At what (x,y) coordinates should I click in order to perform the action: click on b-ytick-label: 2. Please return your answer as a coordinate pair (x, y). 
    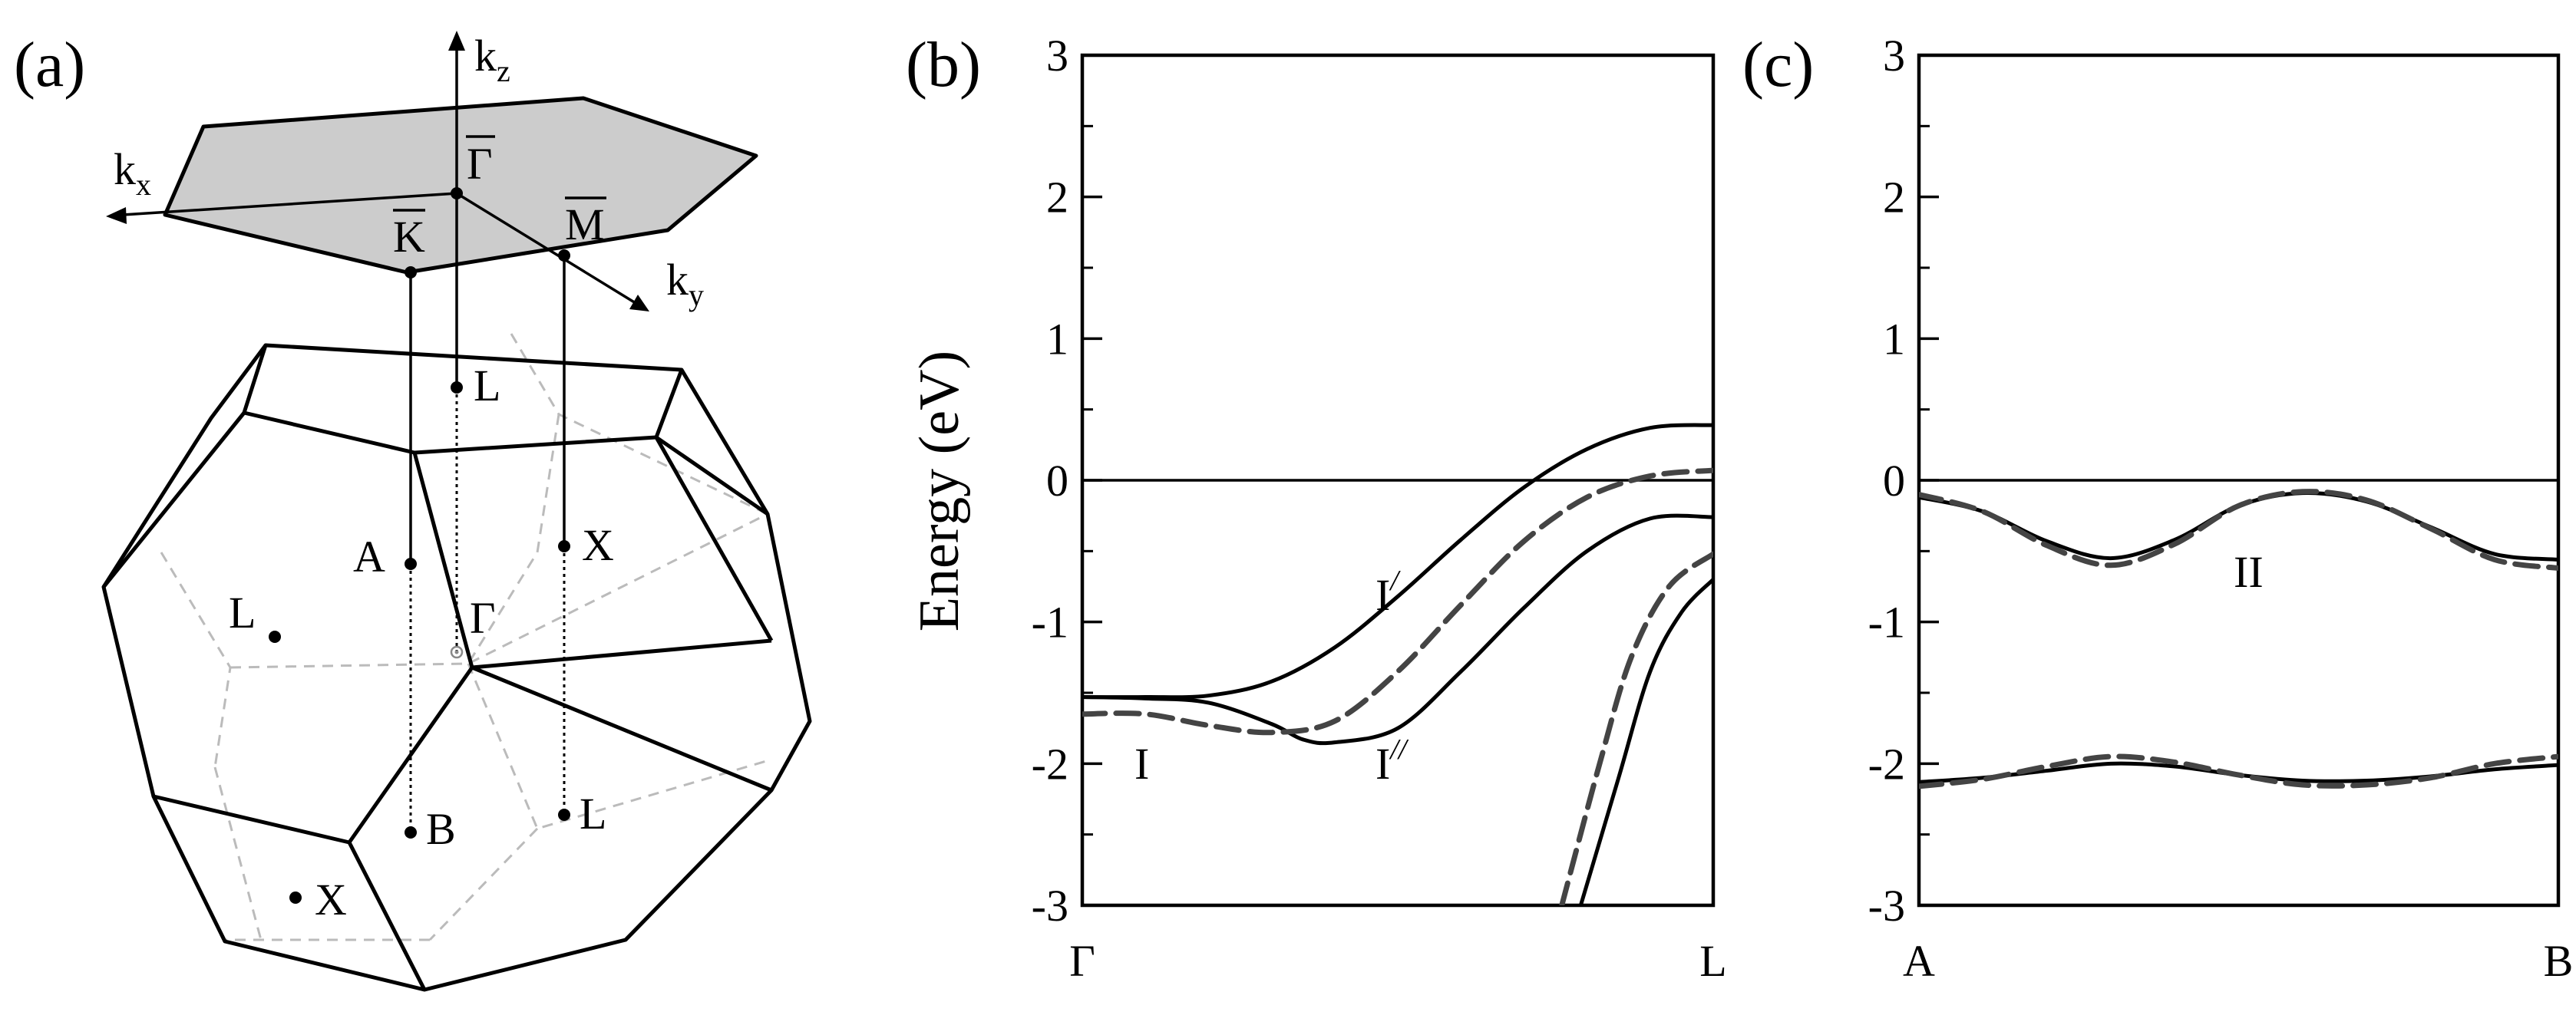
    Looking at the image, I should click on (1057, 198).